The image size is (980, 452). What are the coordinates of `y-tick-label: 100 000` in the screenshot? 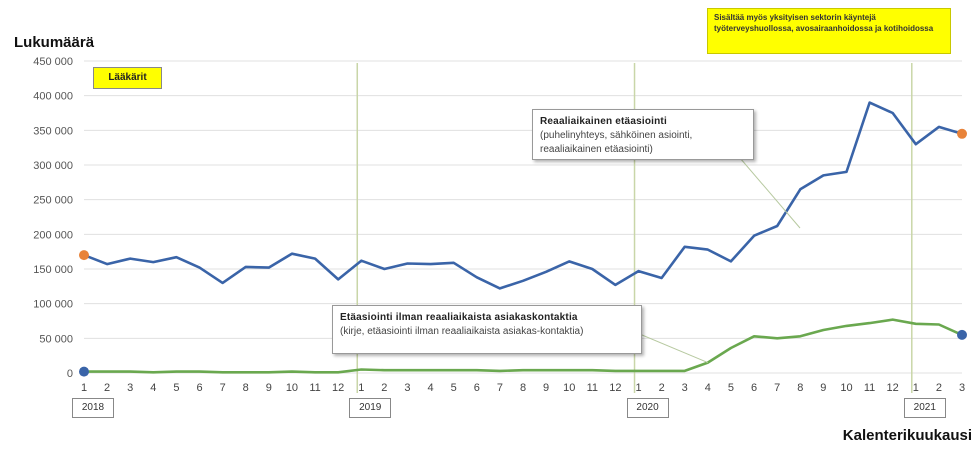 It's located at (53, 305).